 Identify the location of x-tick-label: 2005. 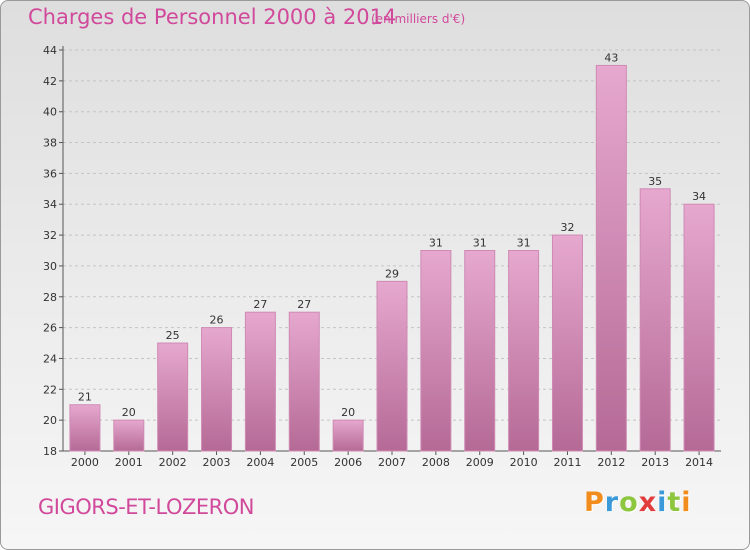
(304, 462).